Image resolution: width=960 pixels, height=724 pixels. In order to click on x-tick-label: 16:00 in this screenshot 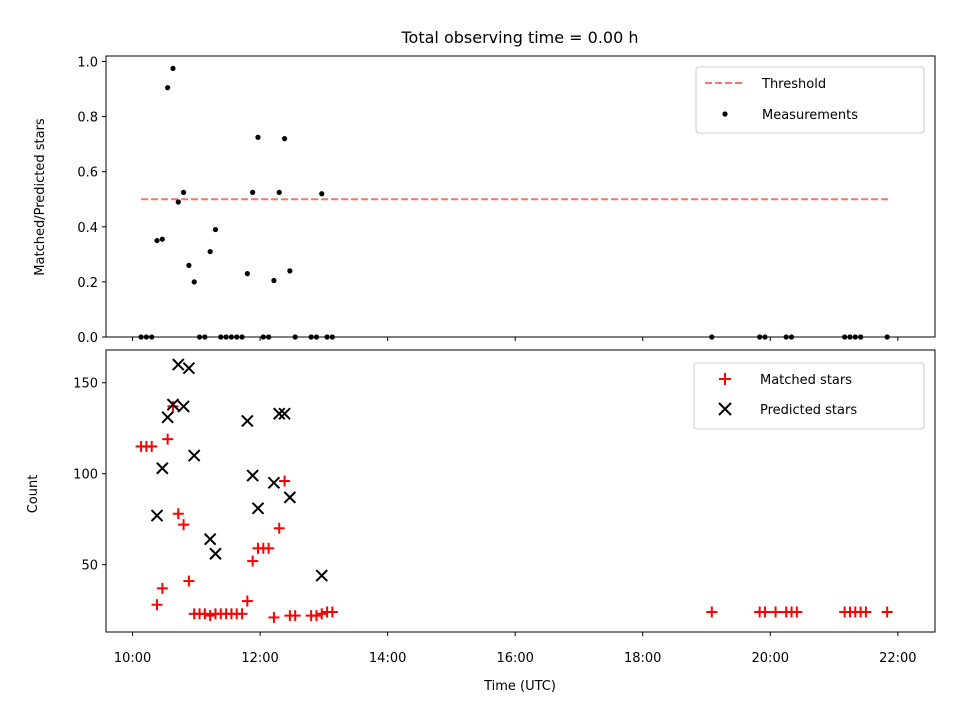, I will do `click(514, 658)`.